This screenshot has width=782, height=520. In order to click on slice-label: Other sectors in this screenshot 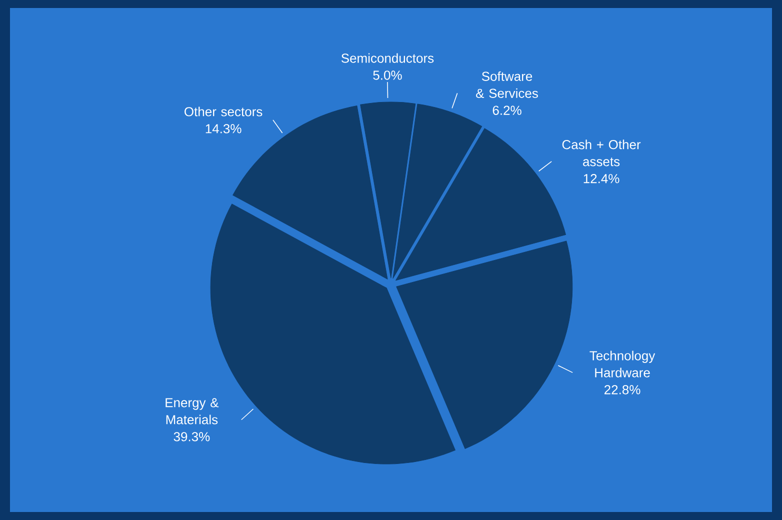, I will do `click(223, 111)`.